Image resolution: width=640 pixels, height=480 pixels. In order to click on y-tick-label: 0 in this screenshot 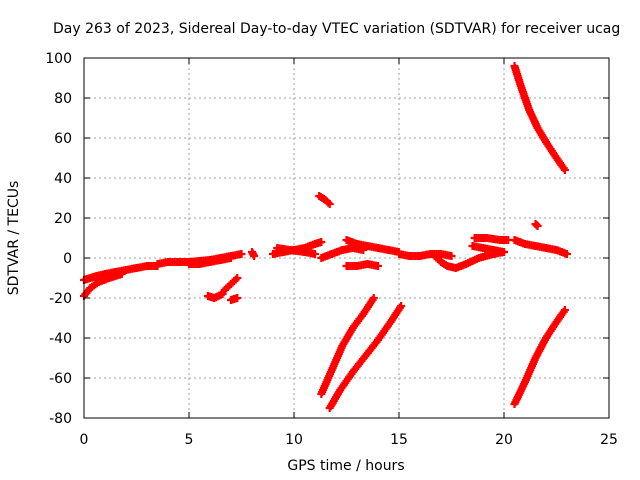, I will do `click(67, 259)`.